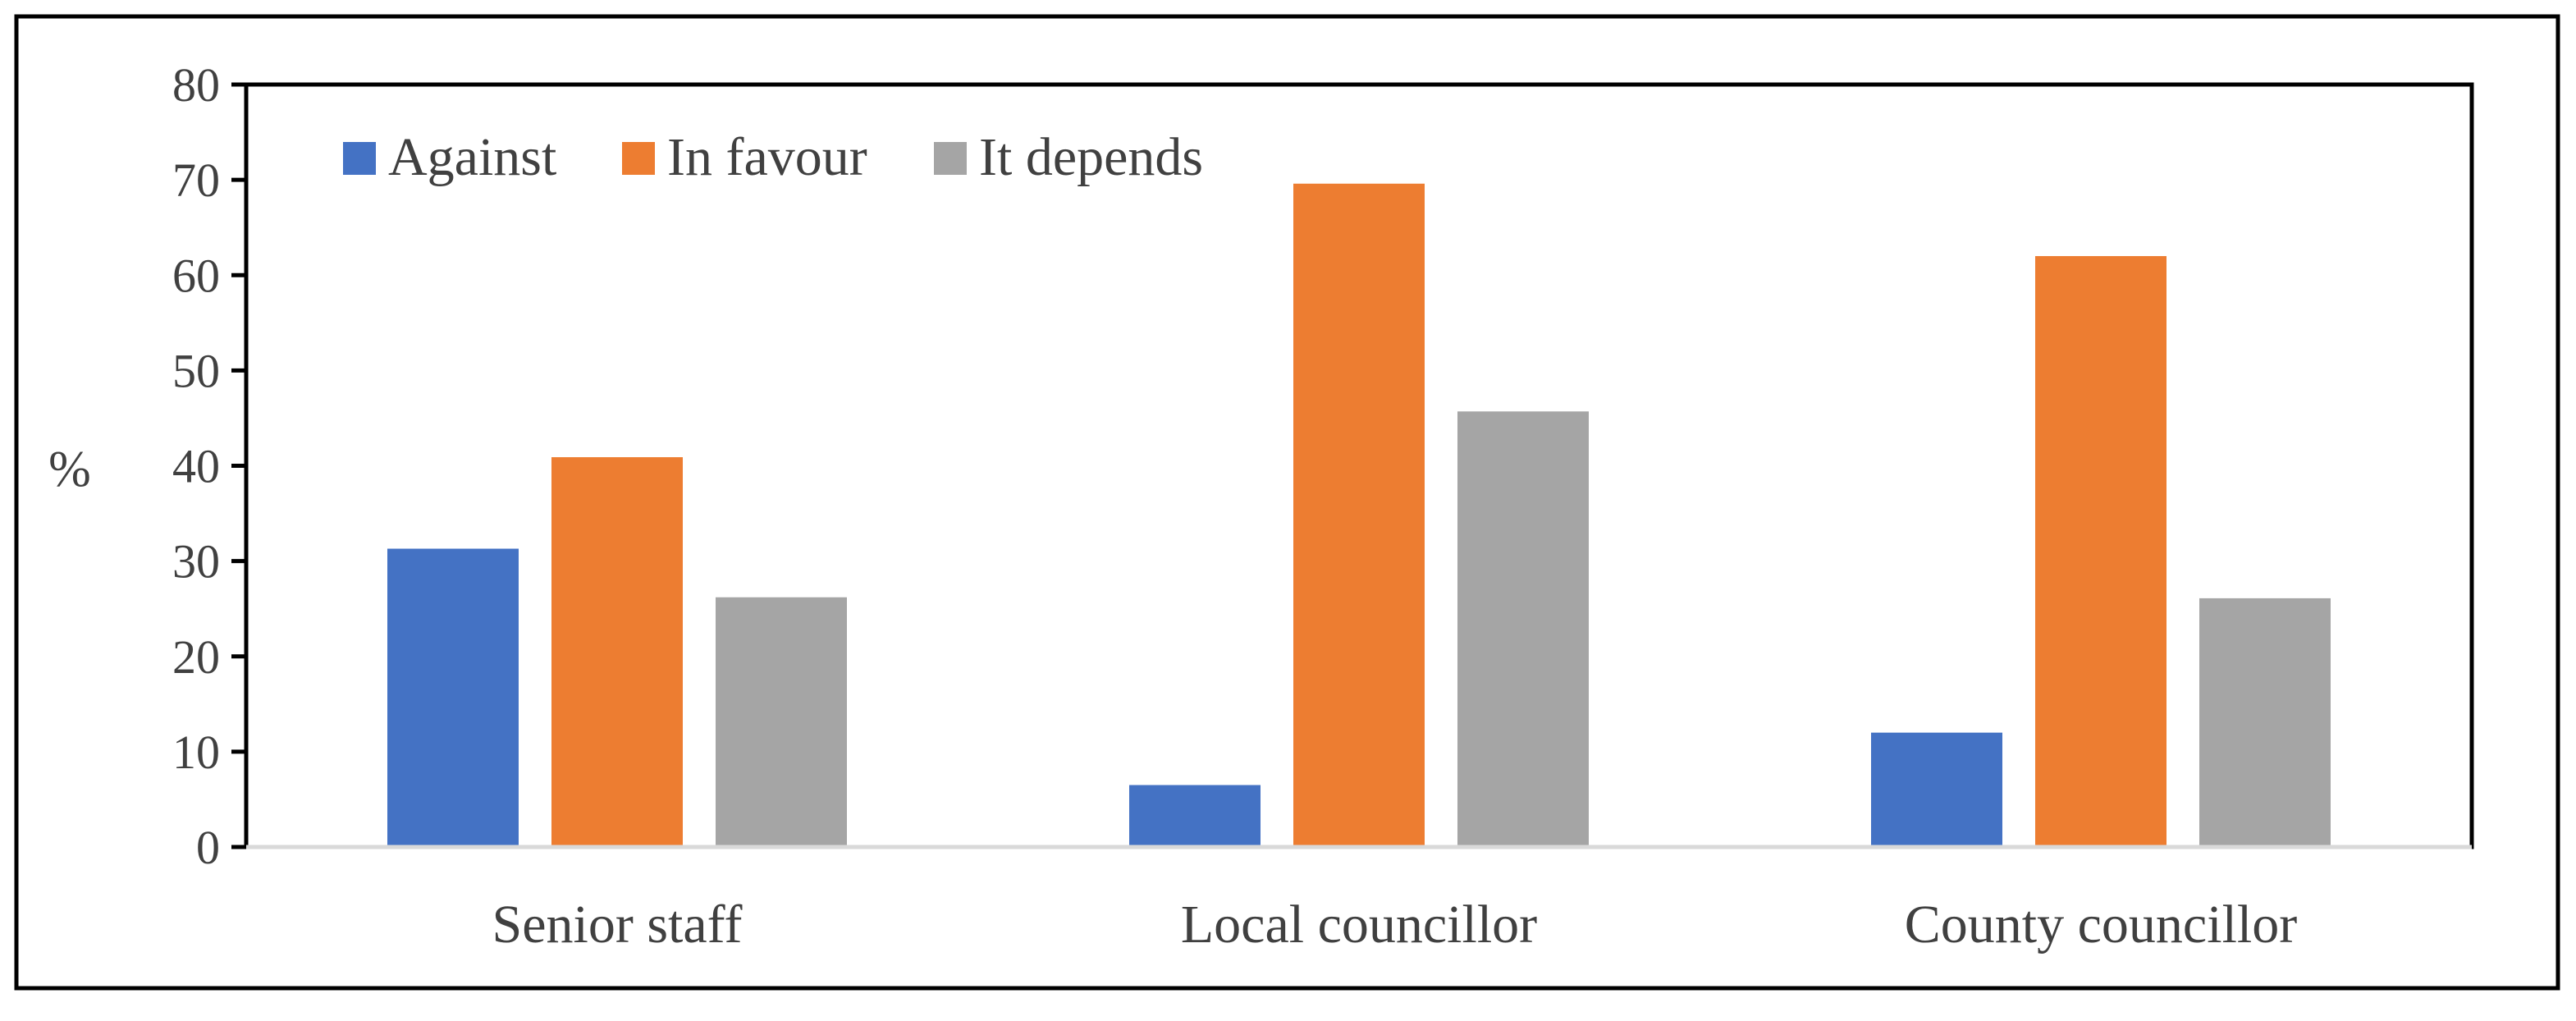 This screenshot has height=1021, width=2576. What do you see at coordinates (2100, 551) in the screenshot?
I see `bar-in-favour-county-councillor` at bounding box center [2100, 551].